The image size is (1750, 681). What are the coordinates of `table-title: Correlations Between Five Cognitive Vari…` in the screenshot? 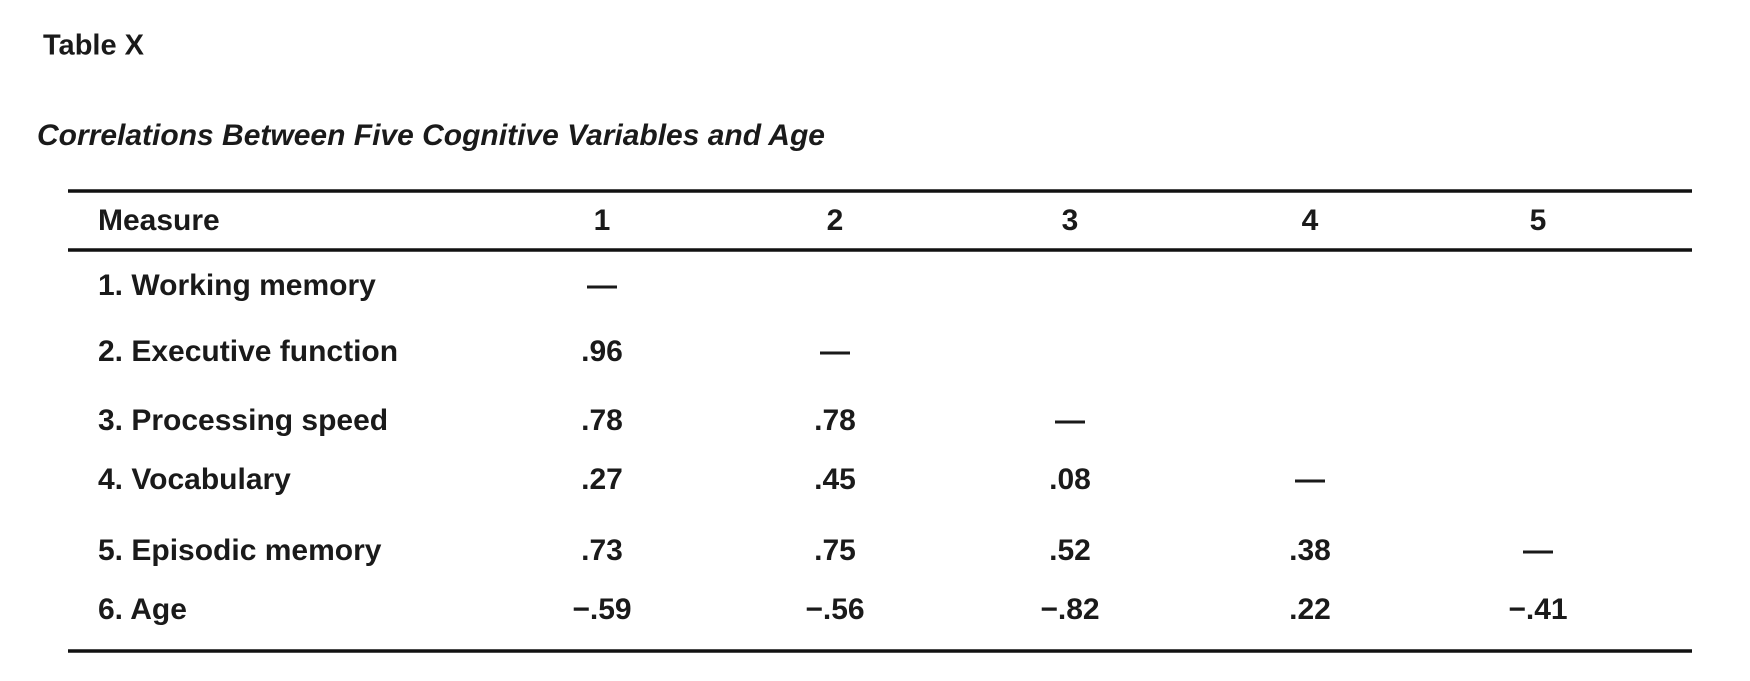 It's located at (431, 135).